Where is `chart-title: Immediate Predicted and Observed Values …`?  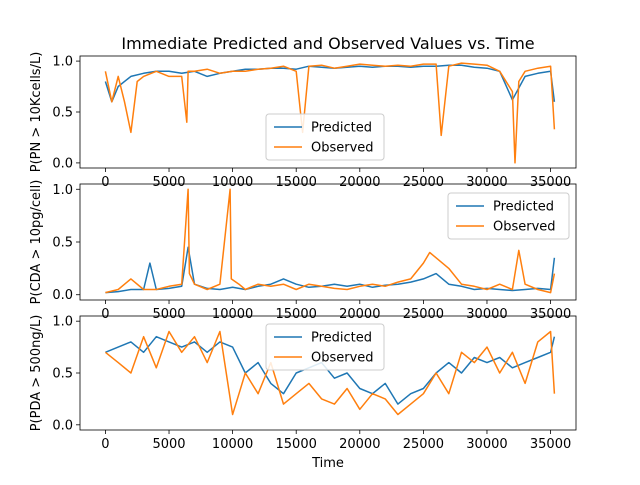
chart-title: Immediate Predicted and Observed Values … is located at coordinates (327, 43).